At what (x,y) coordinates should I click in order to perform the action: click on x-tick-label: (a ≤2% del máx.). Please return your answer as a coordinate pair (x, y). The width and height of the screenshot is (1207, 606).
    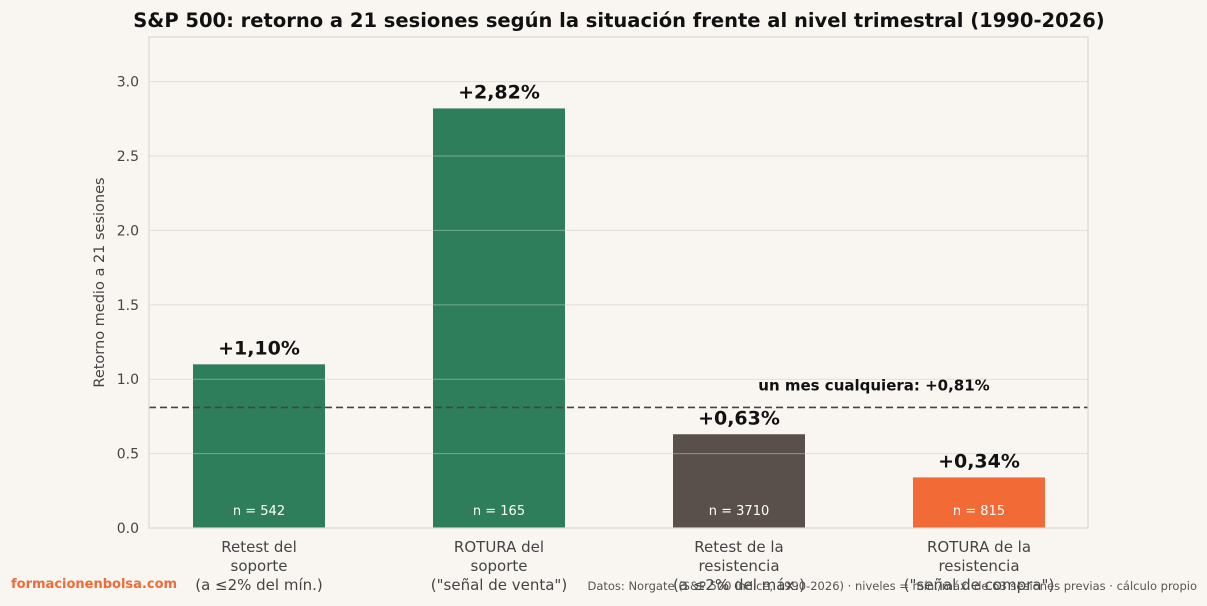
    Looking at the image, I should click on (739, 585).